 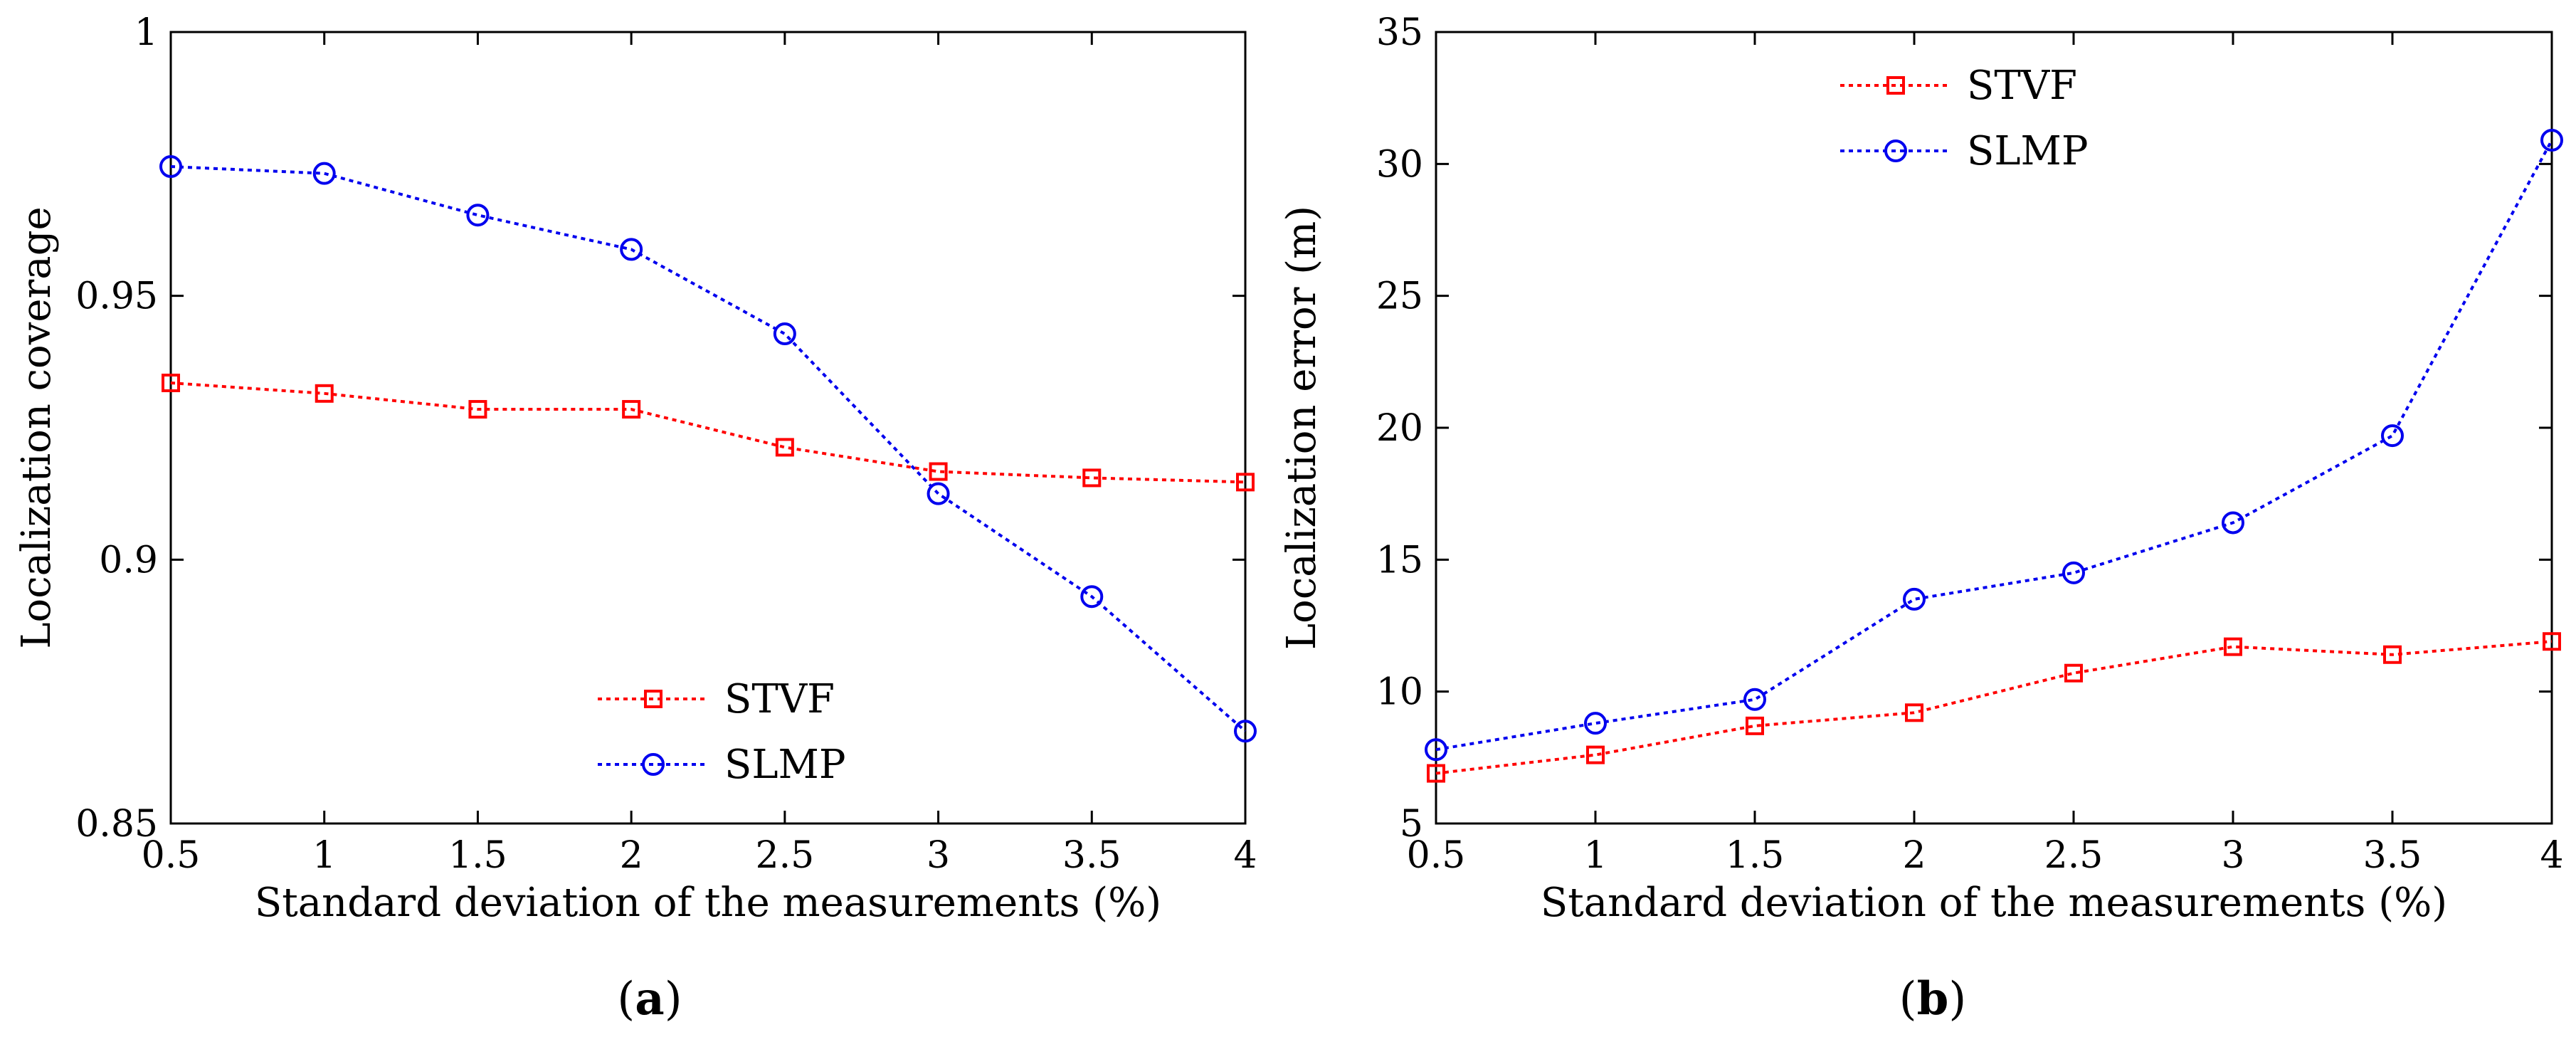 I want to click on y-axis-label: Localization error (m), so click(x=1302, y=428).